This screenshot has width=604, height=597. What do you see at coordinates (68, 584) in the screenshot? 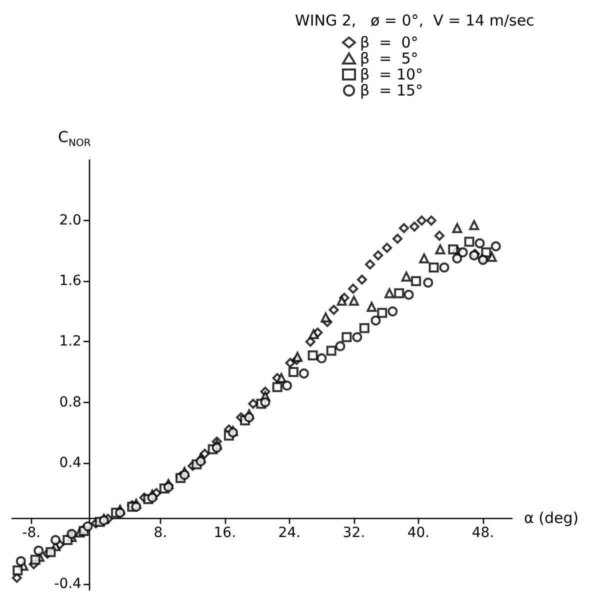
I see `y-tick-label: -0.4` at bounding box center [68, 584].